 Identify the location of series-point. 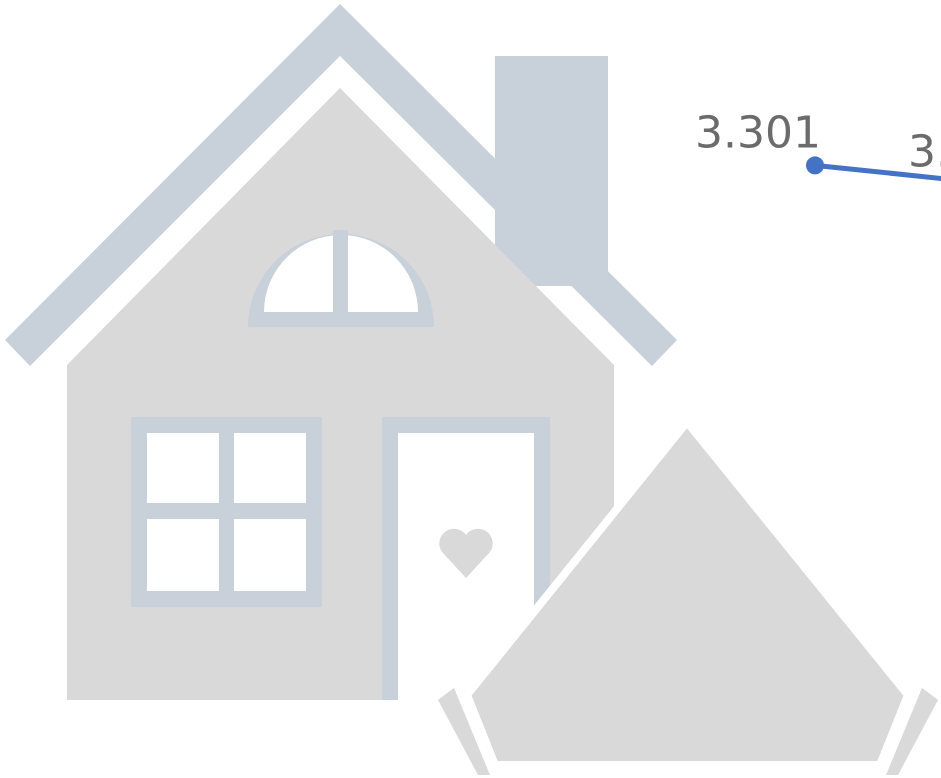
(815, 165).